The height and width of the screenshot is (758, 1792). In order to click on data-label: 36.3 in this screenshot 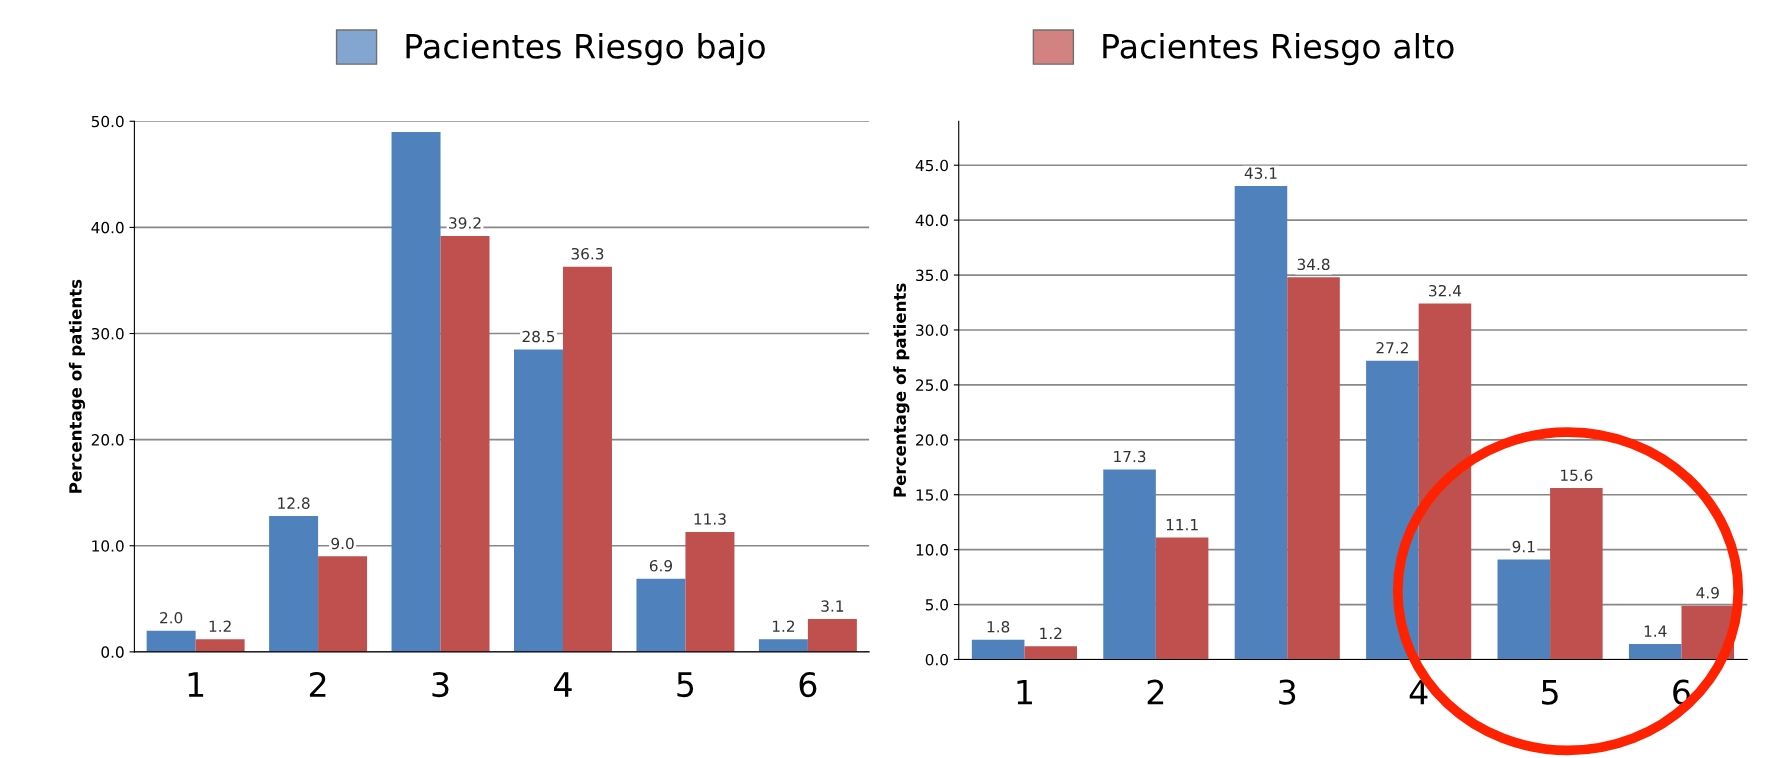, I will do `click(587, 253)`.